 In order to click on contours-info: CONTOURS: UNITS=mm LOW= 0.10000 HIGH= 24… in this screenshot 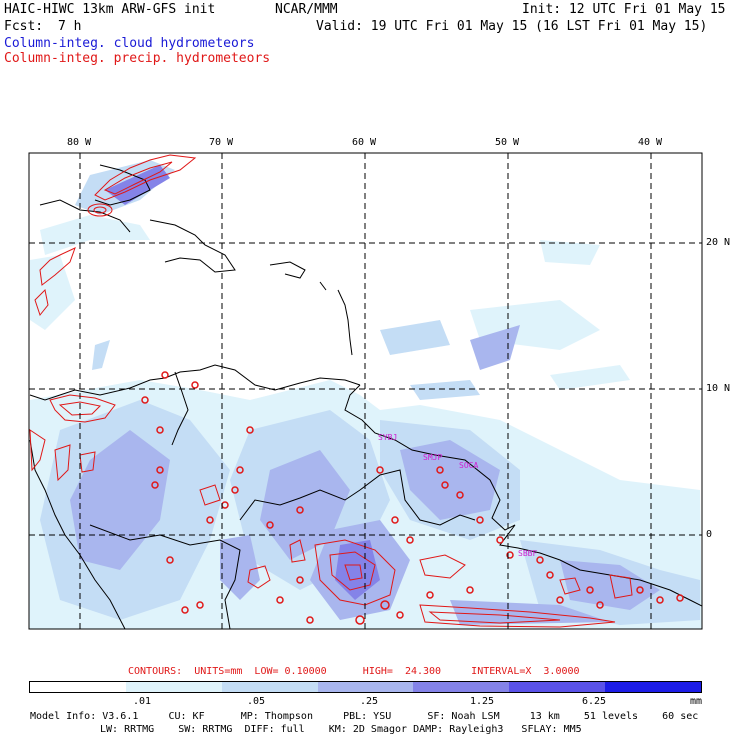, I will do `click(354, 671)`.